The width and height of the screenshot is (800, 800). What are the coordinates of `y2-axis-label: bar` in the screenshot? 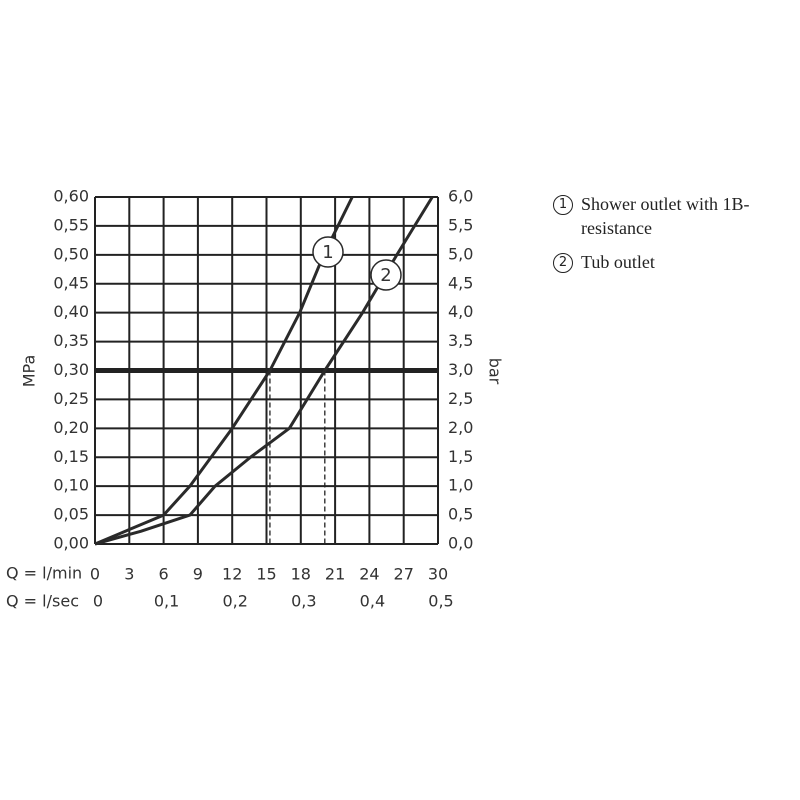 It's located at (495, 371).